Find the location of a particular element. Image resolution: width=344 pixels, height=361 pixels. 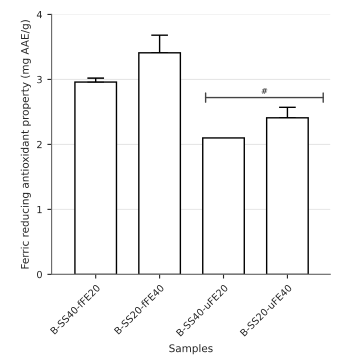

y-tick-label: 1 is located at coordinates (39, 210).